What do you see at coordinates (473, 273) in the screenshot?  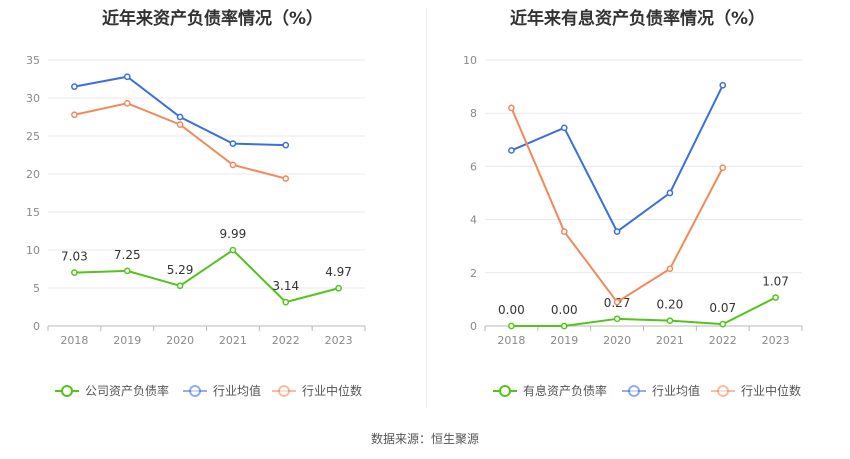 I see `y-tick-label: 2` at bounding box center [473, 273].